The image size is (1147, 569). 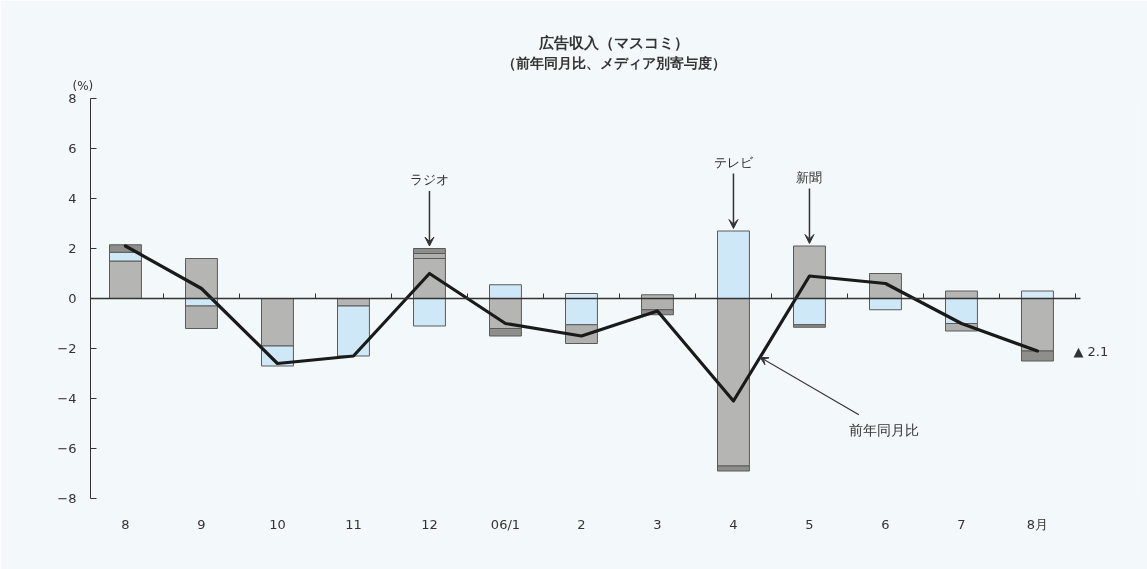 I want to click on y-tick-label: −6, so click(x=67, y=448).